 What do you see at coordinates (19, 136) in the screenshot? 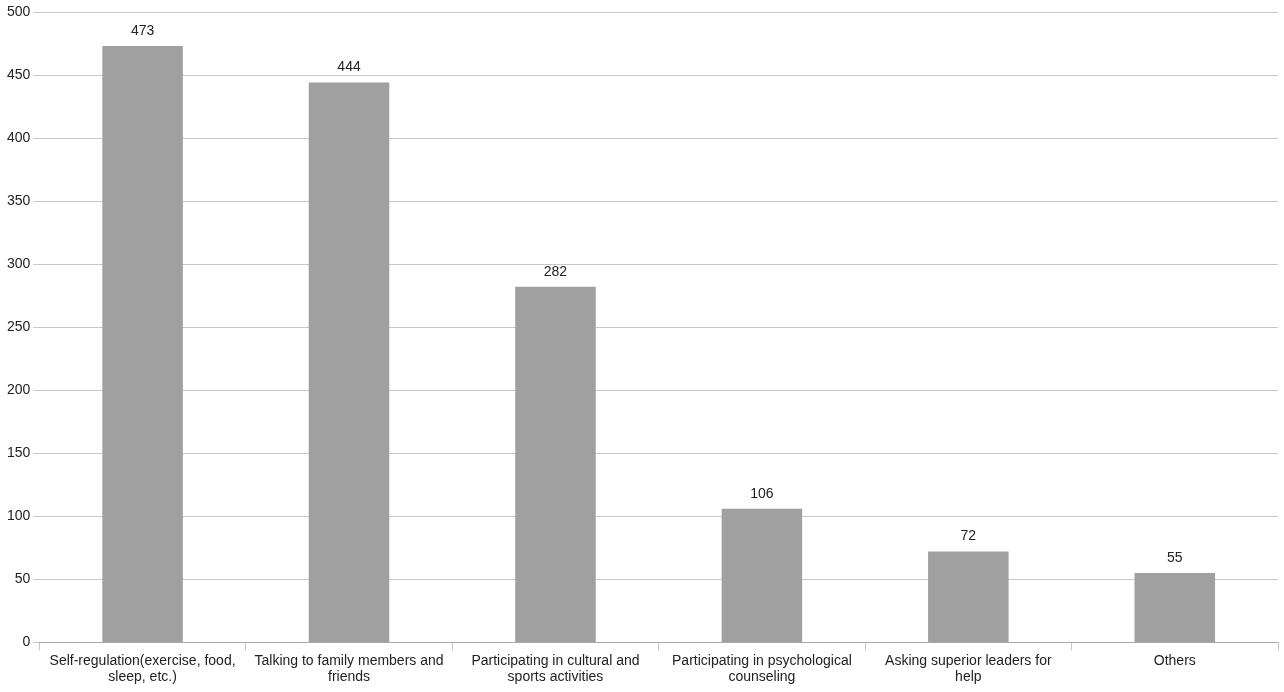
I see `y-tick-label: 400` at bounding box center [19, 136].